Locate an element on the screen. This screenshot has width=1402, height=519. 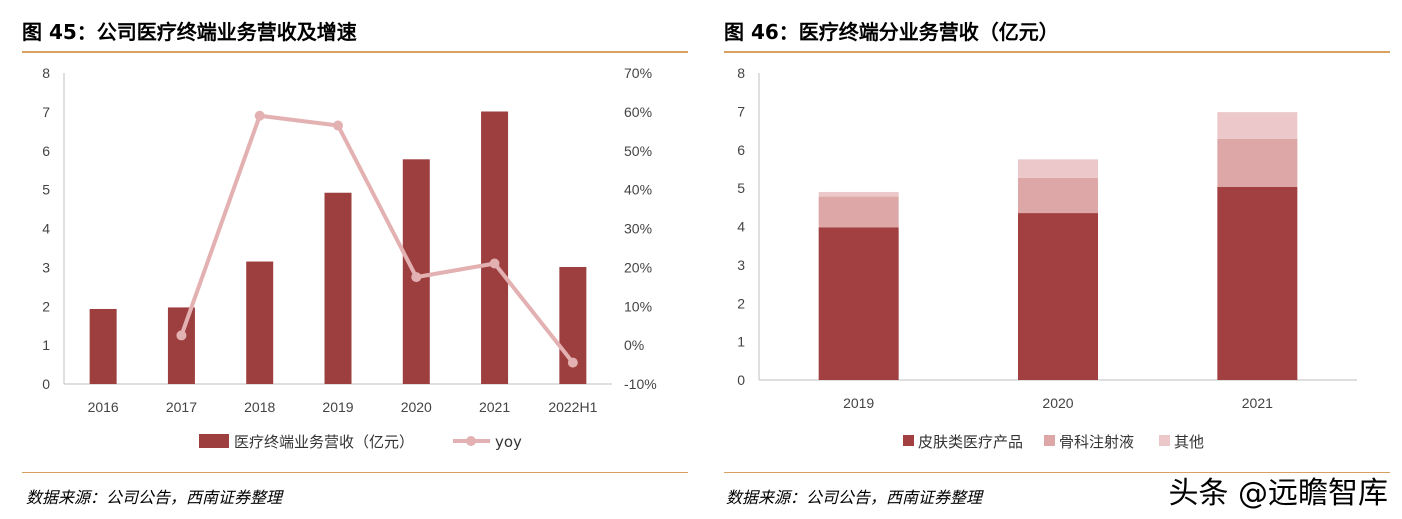
x-tick-label: 2016 is located at coordinates (103, 407).